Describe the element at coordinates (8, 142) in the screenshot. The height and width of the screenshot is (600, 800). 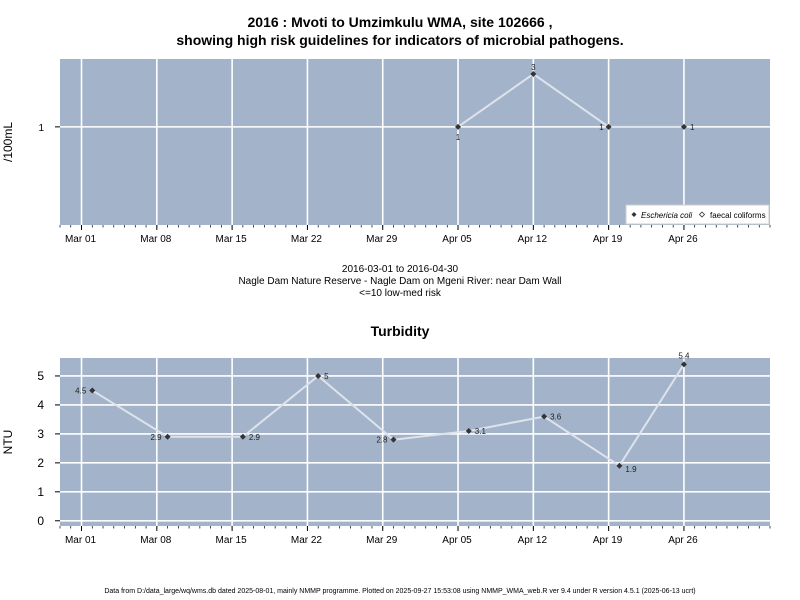
I see `y-axis-title: /100mL` at that location.